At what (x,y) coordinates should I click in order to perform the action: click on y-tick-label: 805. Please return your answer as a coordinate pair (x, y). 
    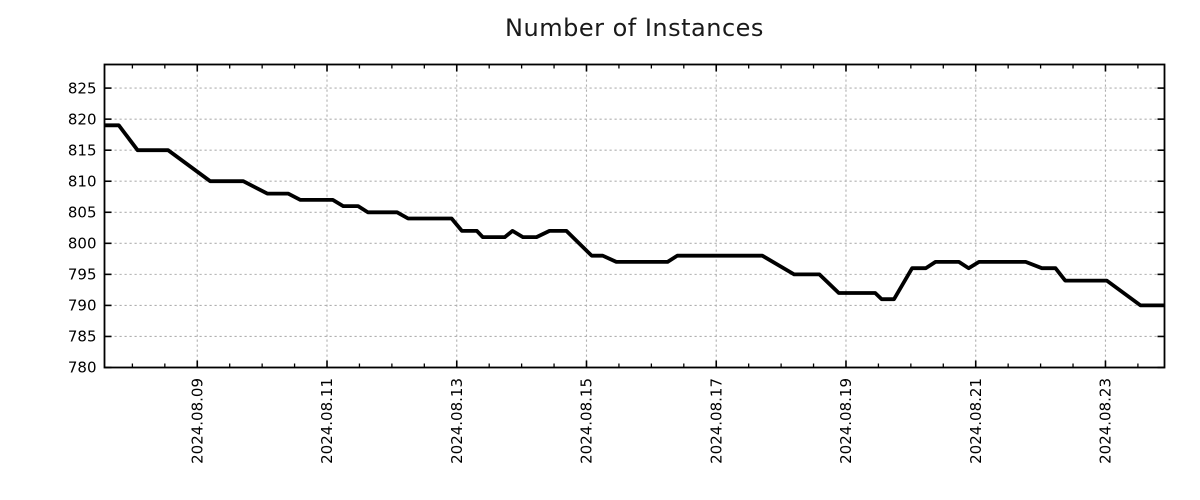
    Looking at the image, I should click on (82, 212).